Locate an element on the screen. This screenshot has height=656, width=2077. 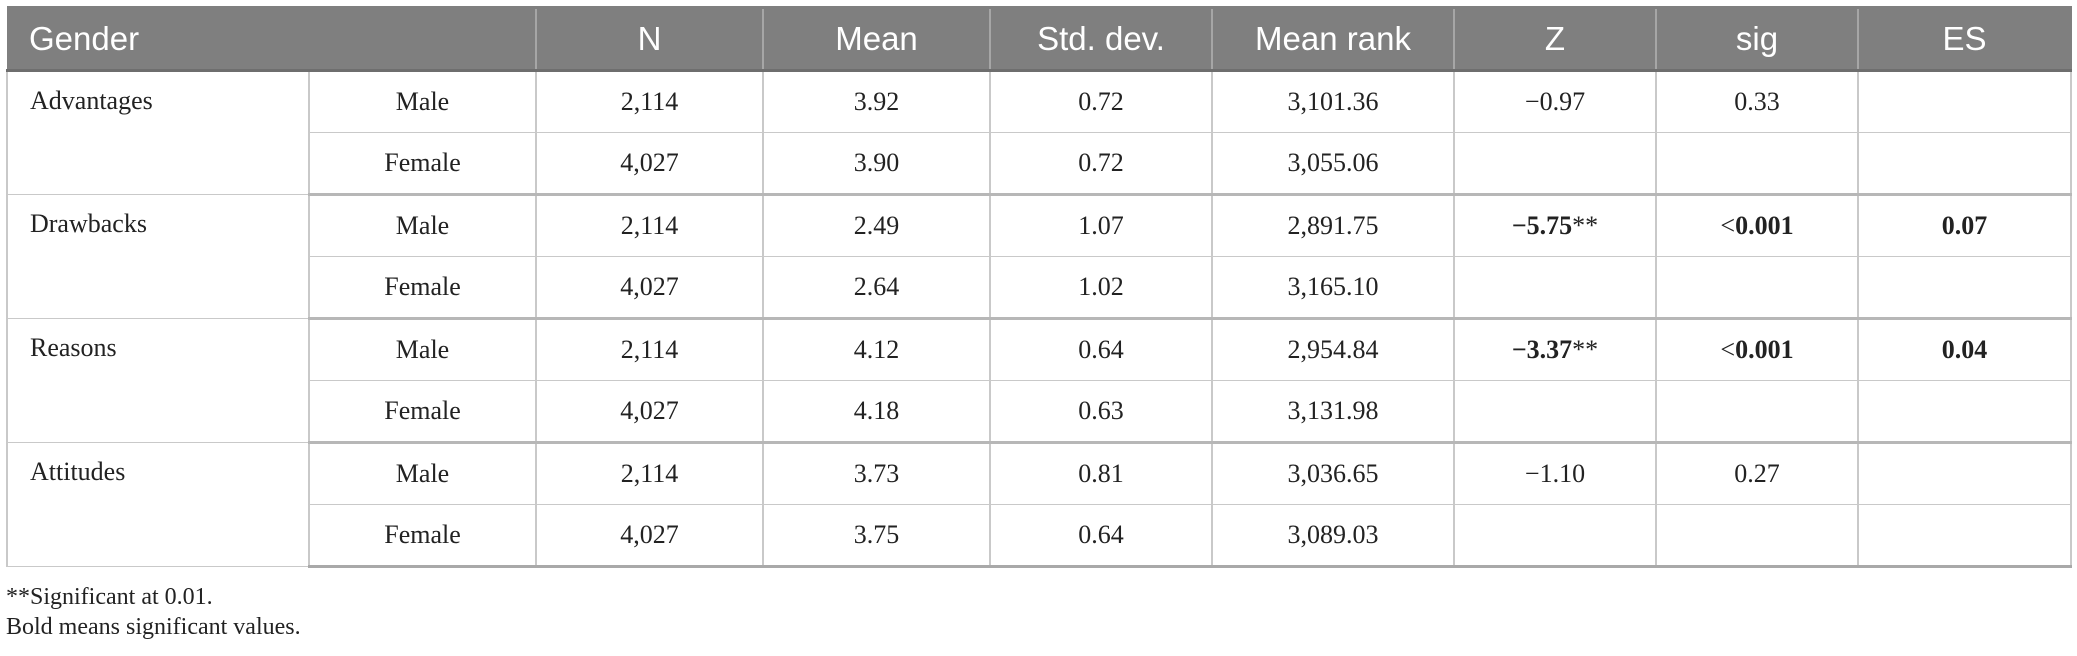
mean-cell: 3.90 is located at coordinates (877, 164).